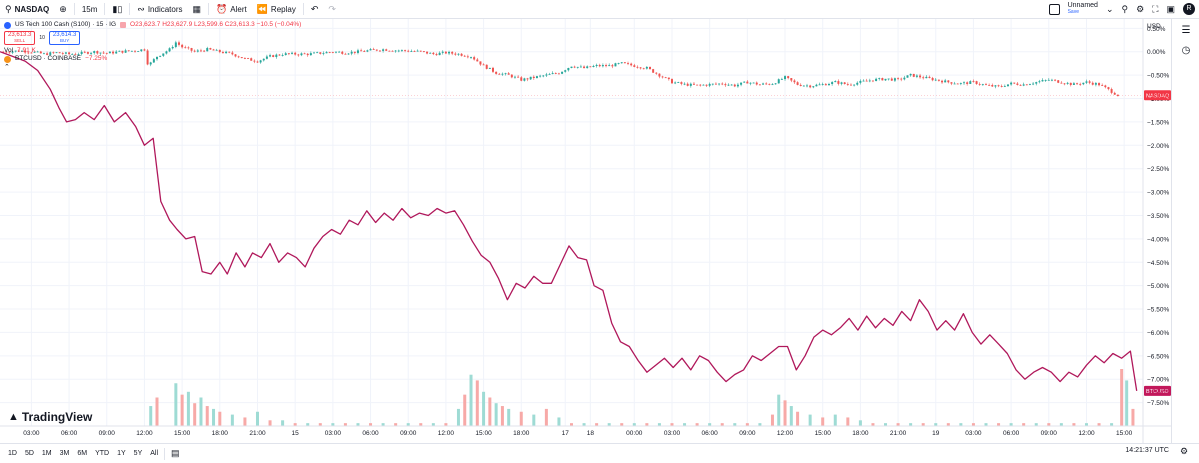 The image size is (1199, 463). I want to click on alerts-clock-icon: ◷, so click(1186, 50).